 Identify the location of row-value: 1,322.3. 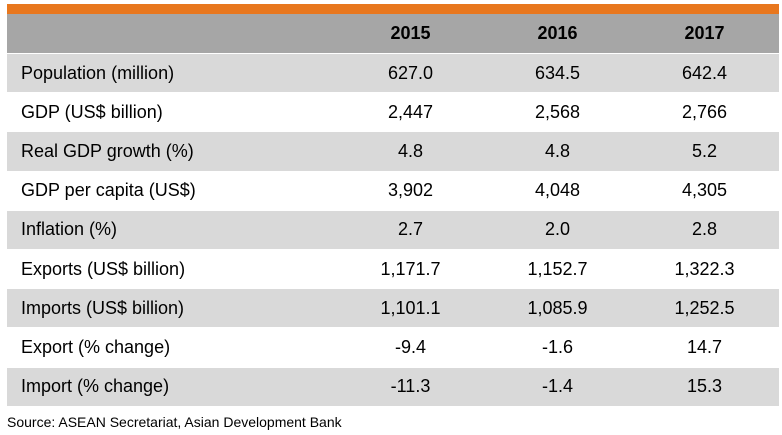
(704, 268).